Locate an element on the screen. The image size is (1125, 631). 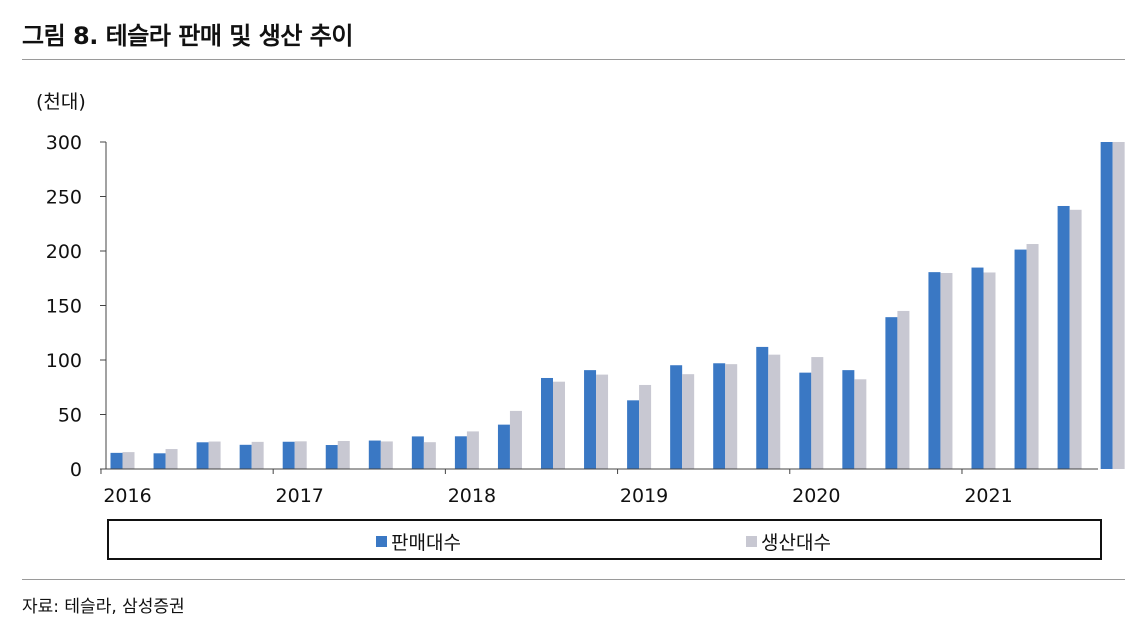
y-tick-label: 50 is located at coordinates (70, 416).